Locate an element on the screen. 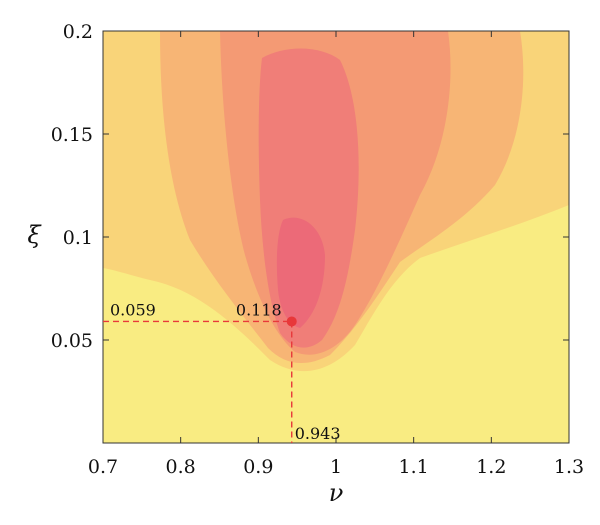  x-tick-label: 1 is located at coordinates (336, 467).